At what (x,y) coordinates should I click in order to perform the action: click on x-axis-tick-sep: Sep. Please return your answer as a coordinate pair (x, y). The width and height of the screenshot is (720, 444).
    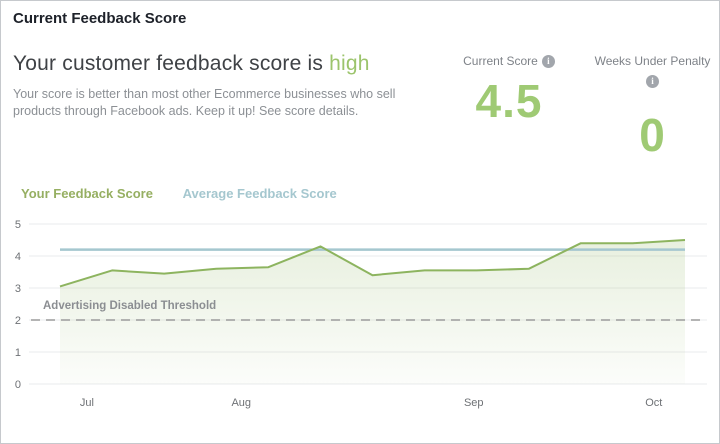
    Looking at the image, I should click on (474, 403).